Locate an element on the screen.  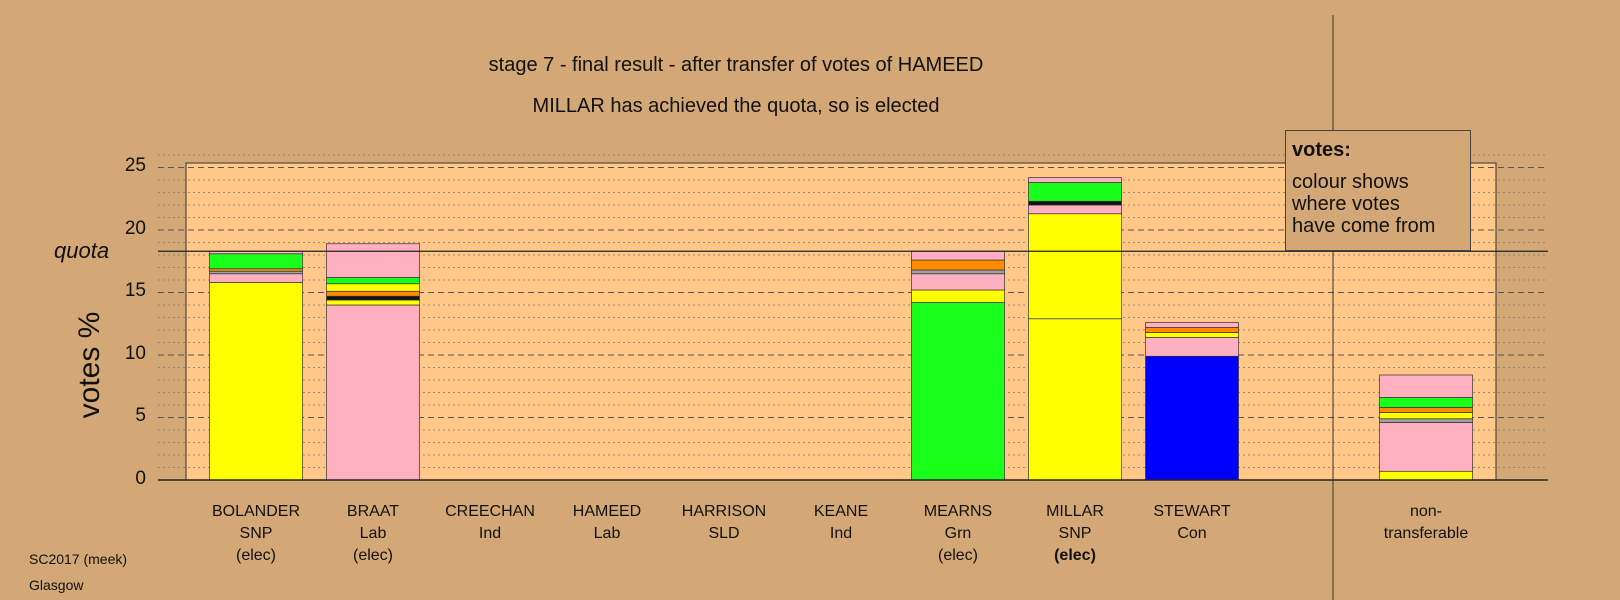
candidate-name: MILLAR is located at coordinates (1075, 511).